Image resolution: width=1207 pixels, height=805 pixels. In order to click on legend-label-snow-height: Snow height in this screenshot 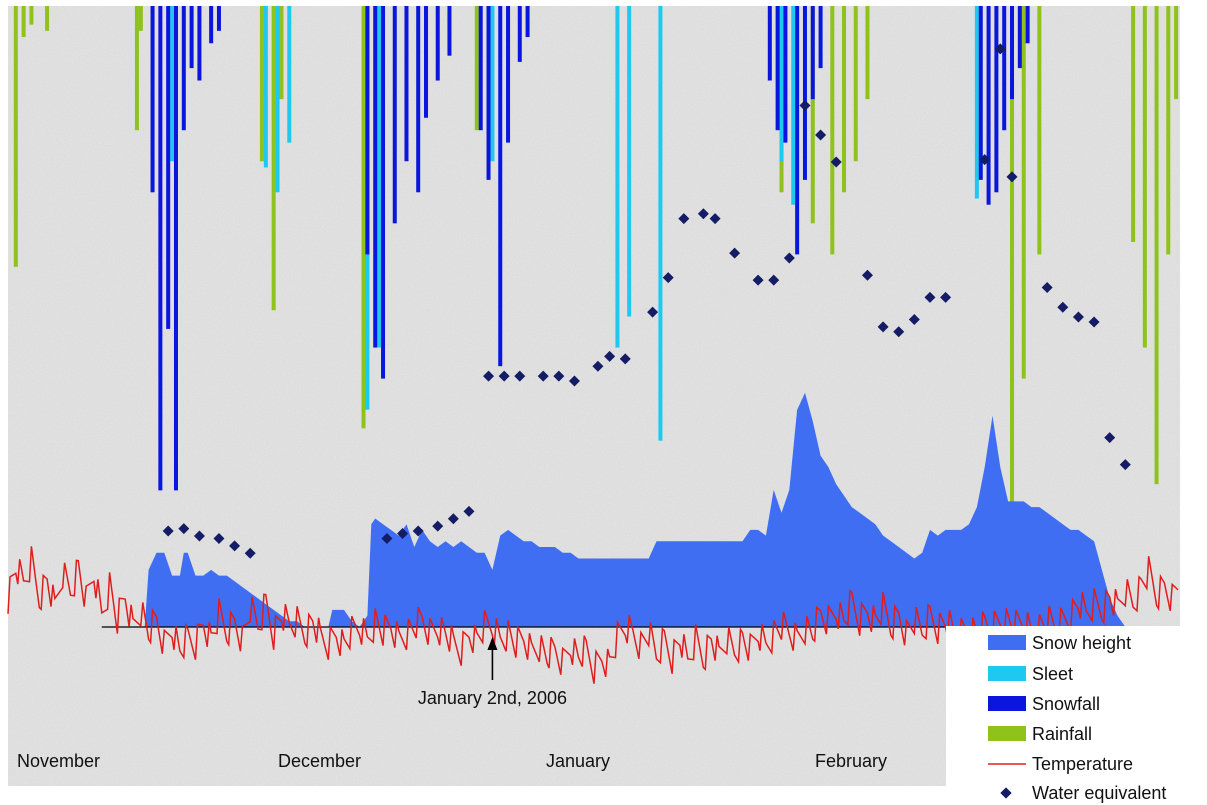, I will do `click(1081, 643)`.